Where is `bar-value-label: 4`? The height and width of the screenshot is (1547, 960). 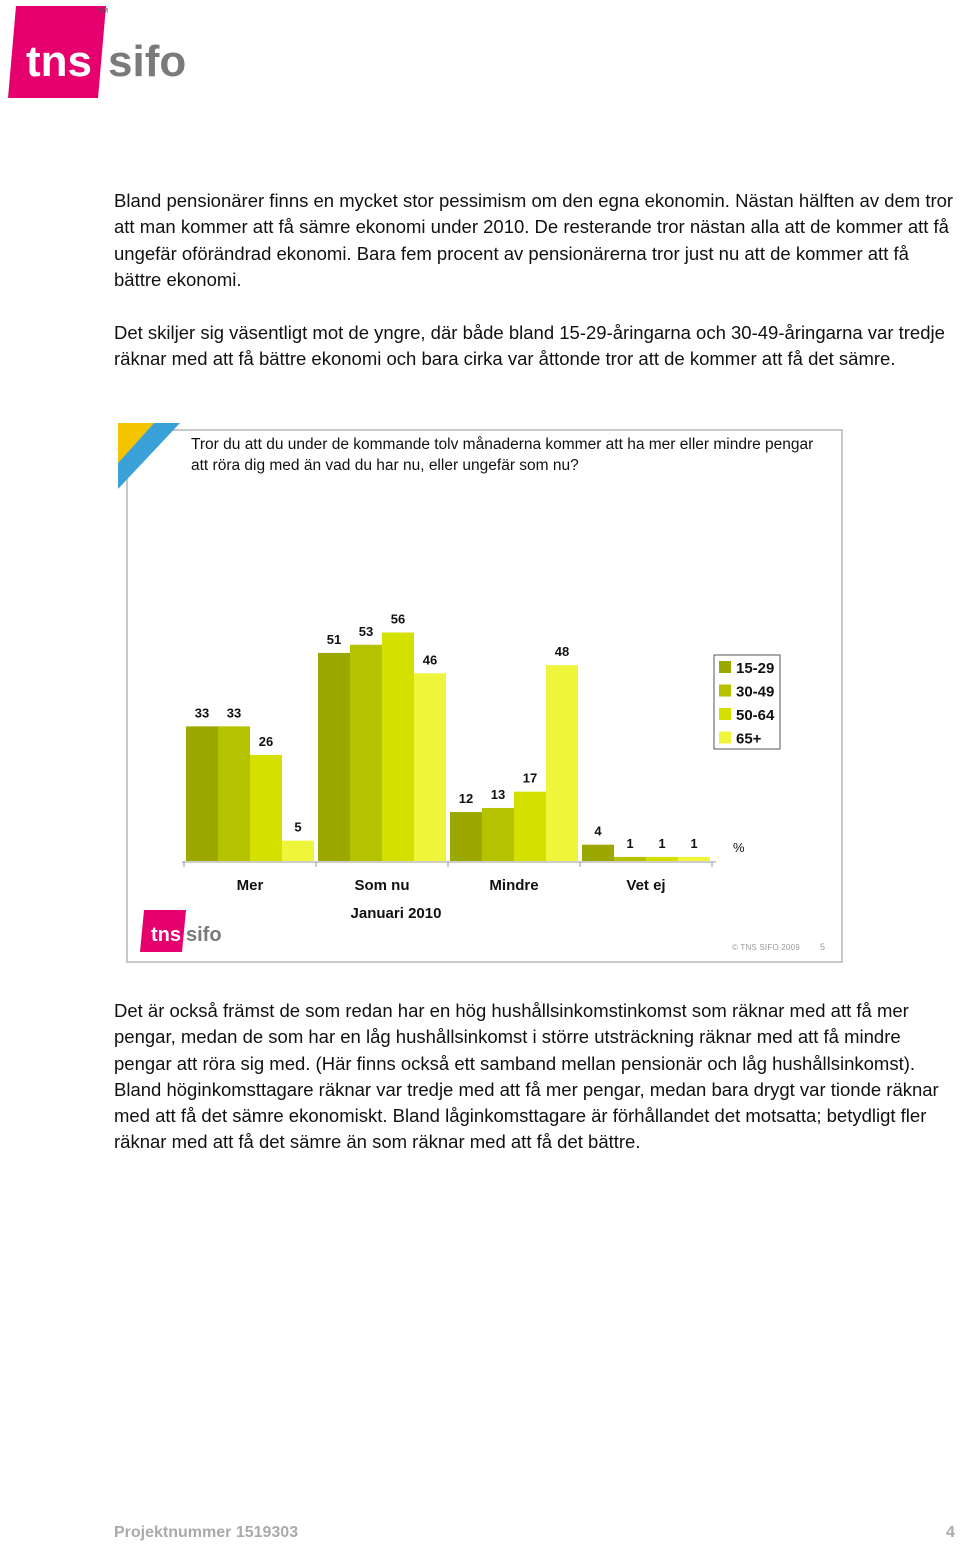
bar-value-label: 4 is located at coordinates (598, 831).